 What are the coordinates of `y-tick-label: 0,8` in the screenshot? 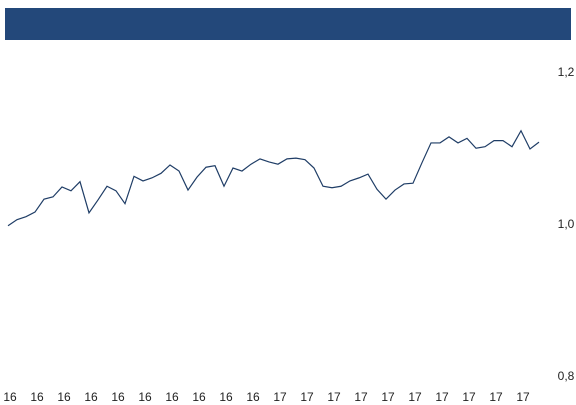 It's located at (566, 376).